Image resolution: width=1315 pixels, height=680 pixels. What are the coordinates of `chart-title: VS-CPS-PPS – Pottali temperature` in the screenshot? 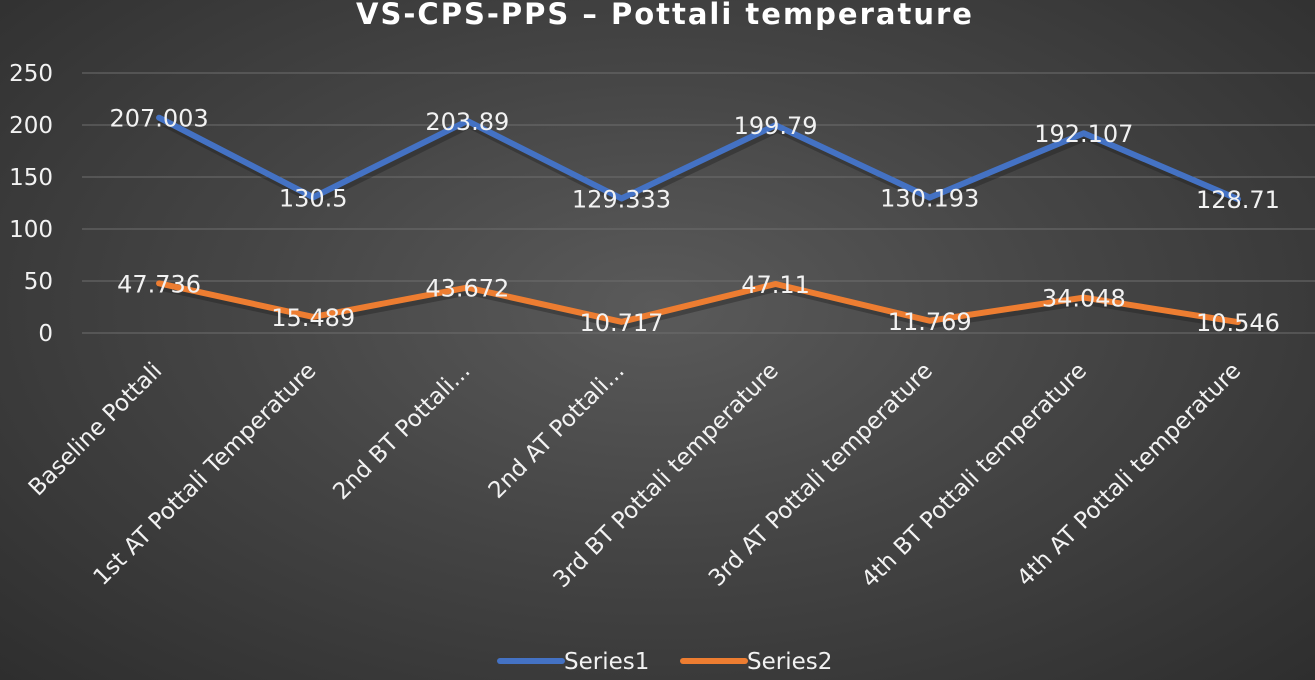 It's located at (665, 15).